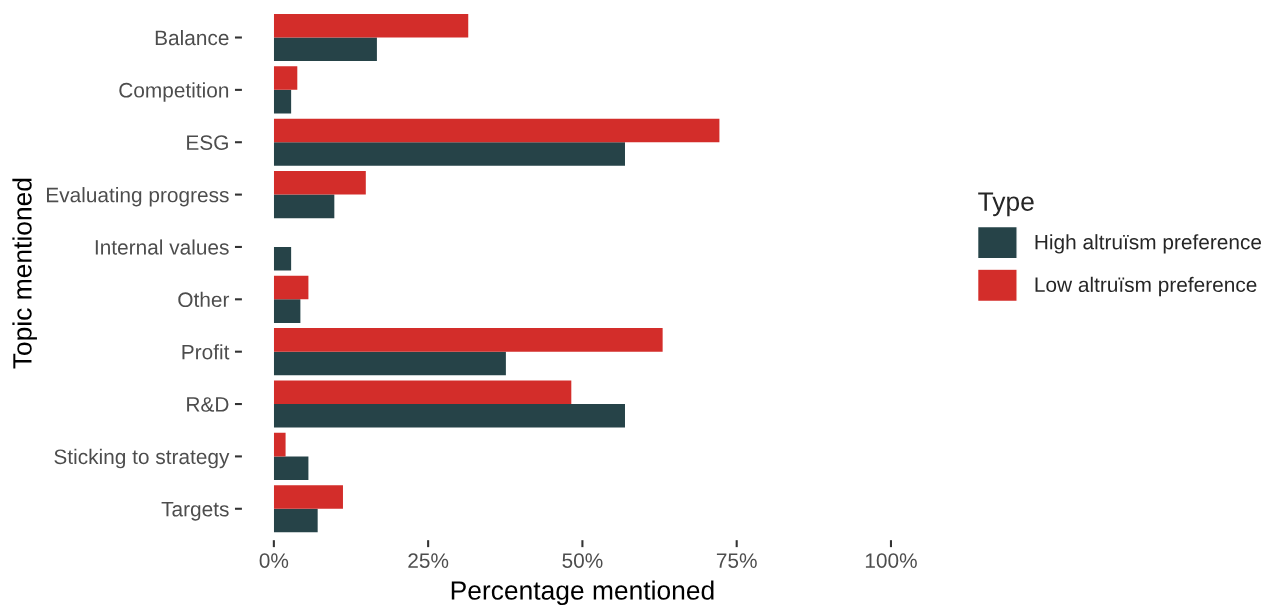 The width and height of the screenshot is (1262, 609). Describe the element at coordinates (204, 299) in the screenshot. I see `y-tick-label: Other` at that location.